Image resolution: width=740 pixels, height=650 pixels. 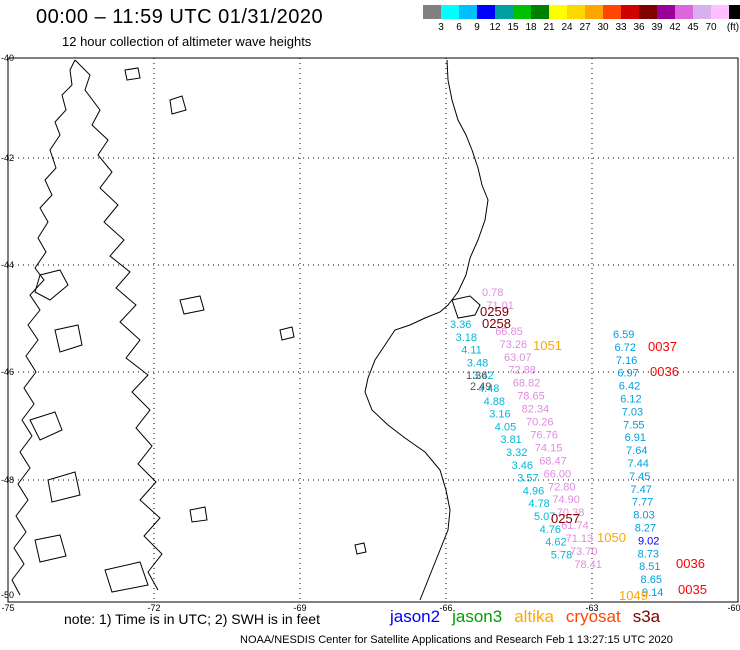 What do you see at coordinates (8, 608) in the screenshot?
I see `lon-label: -75` at bounding box center [8, 608].